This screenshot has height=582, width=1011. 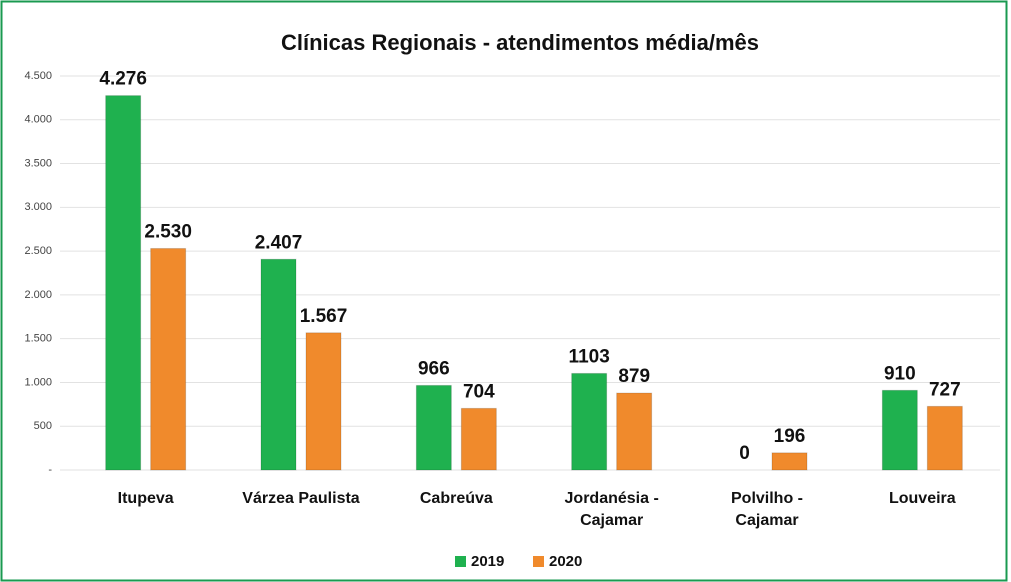 I want to click on x-tick-label: Polvilho - Cajamar, so click(x=767, y=509).